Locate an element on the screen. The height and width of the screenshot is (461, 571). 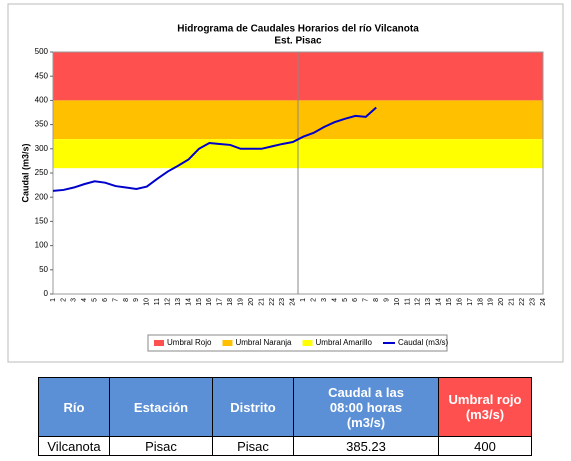
header-cell: Río is located at coordinates (74, 407).